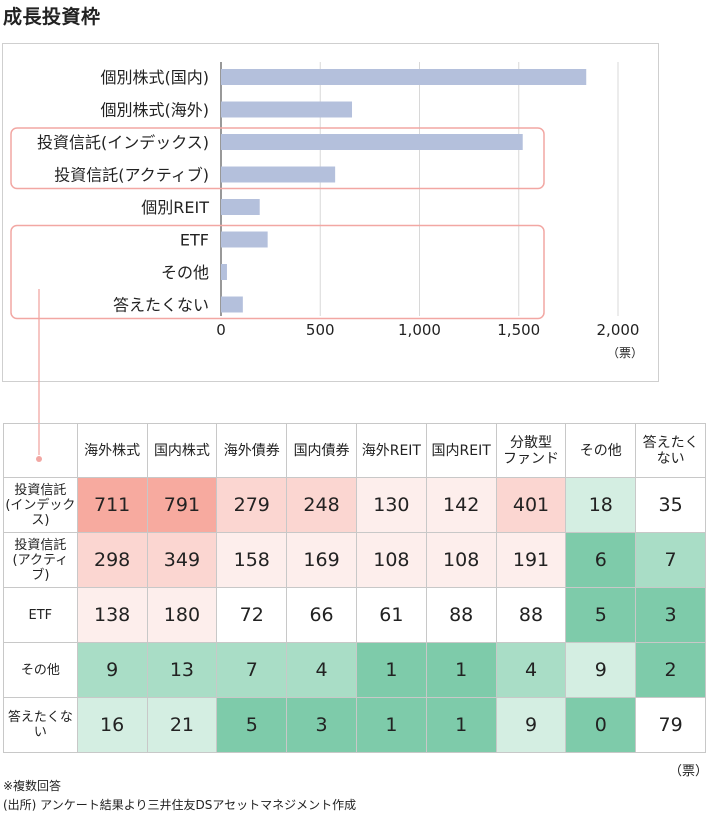  What do you see at coordinates (670, 670) in the screenshot?
I see `heatmap-cell: 2` at bounding box center [670, 670].